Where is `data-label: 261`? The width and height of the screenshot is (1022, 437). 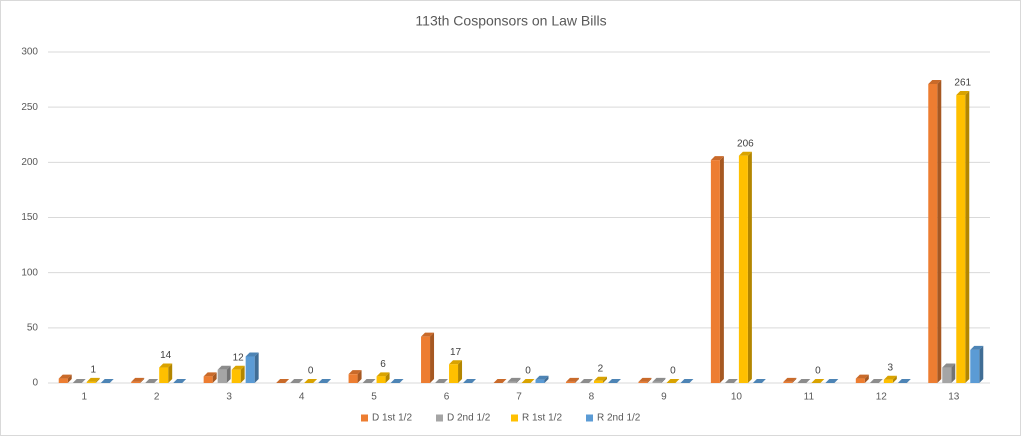
data-label: 261 is located at coordinates (962, 83).